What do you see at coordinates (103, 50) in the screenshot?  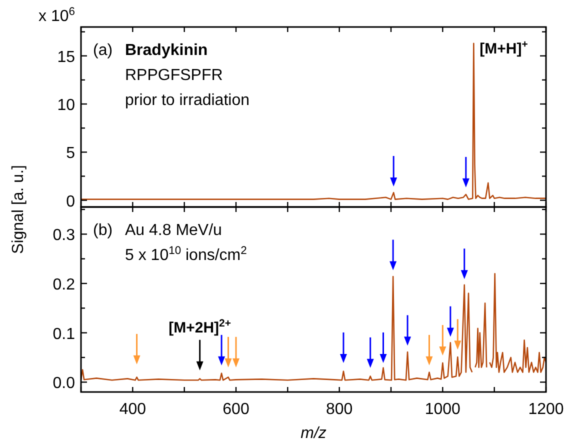 I see `annotation: (a)` at bounding box center [103, 50].